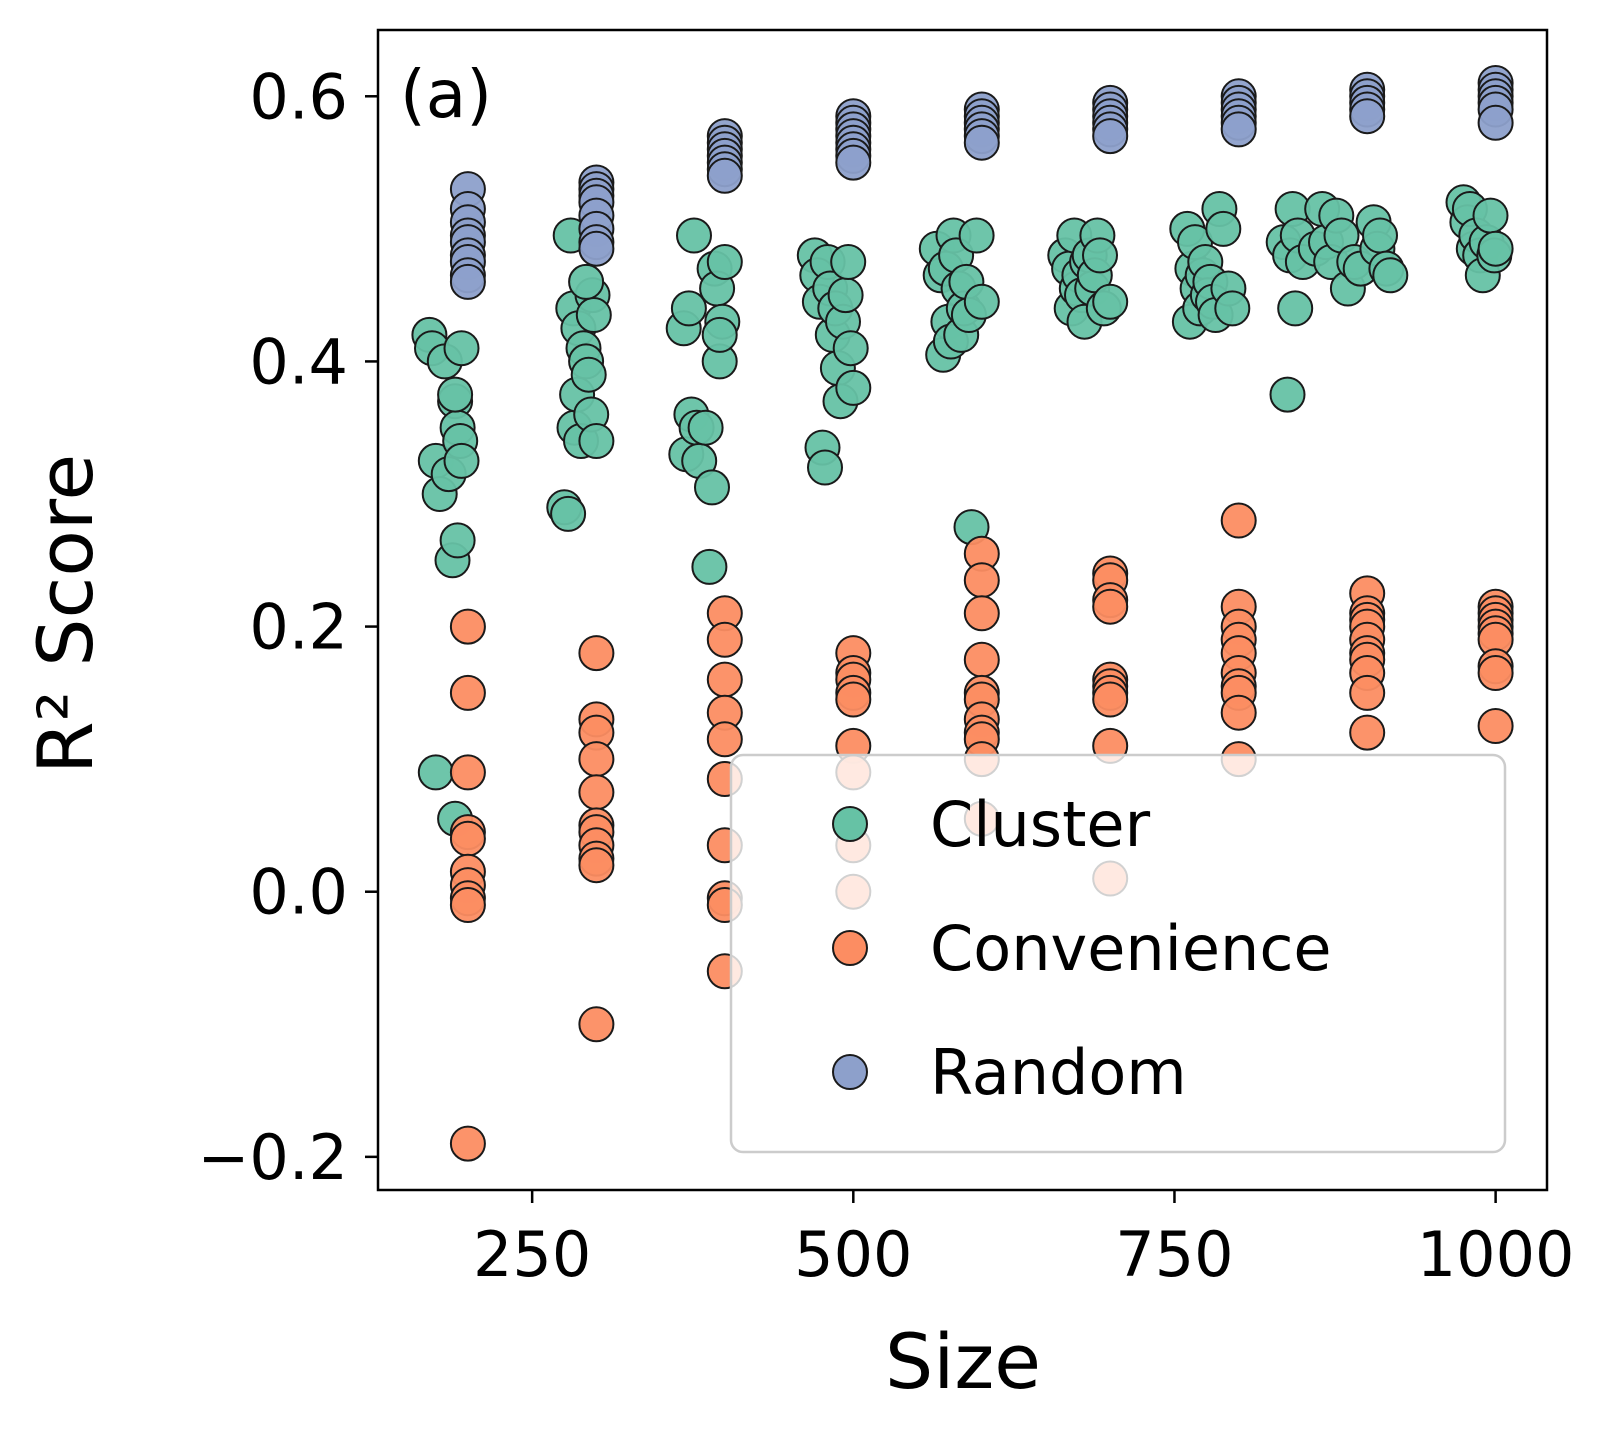 The width and height of the screenshot is (1621, 1438). What do you see at coordinates (1040, 824) in the screenshot?
I see `legend-label: Cluster` at bounding box center [1040, 824].